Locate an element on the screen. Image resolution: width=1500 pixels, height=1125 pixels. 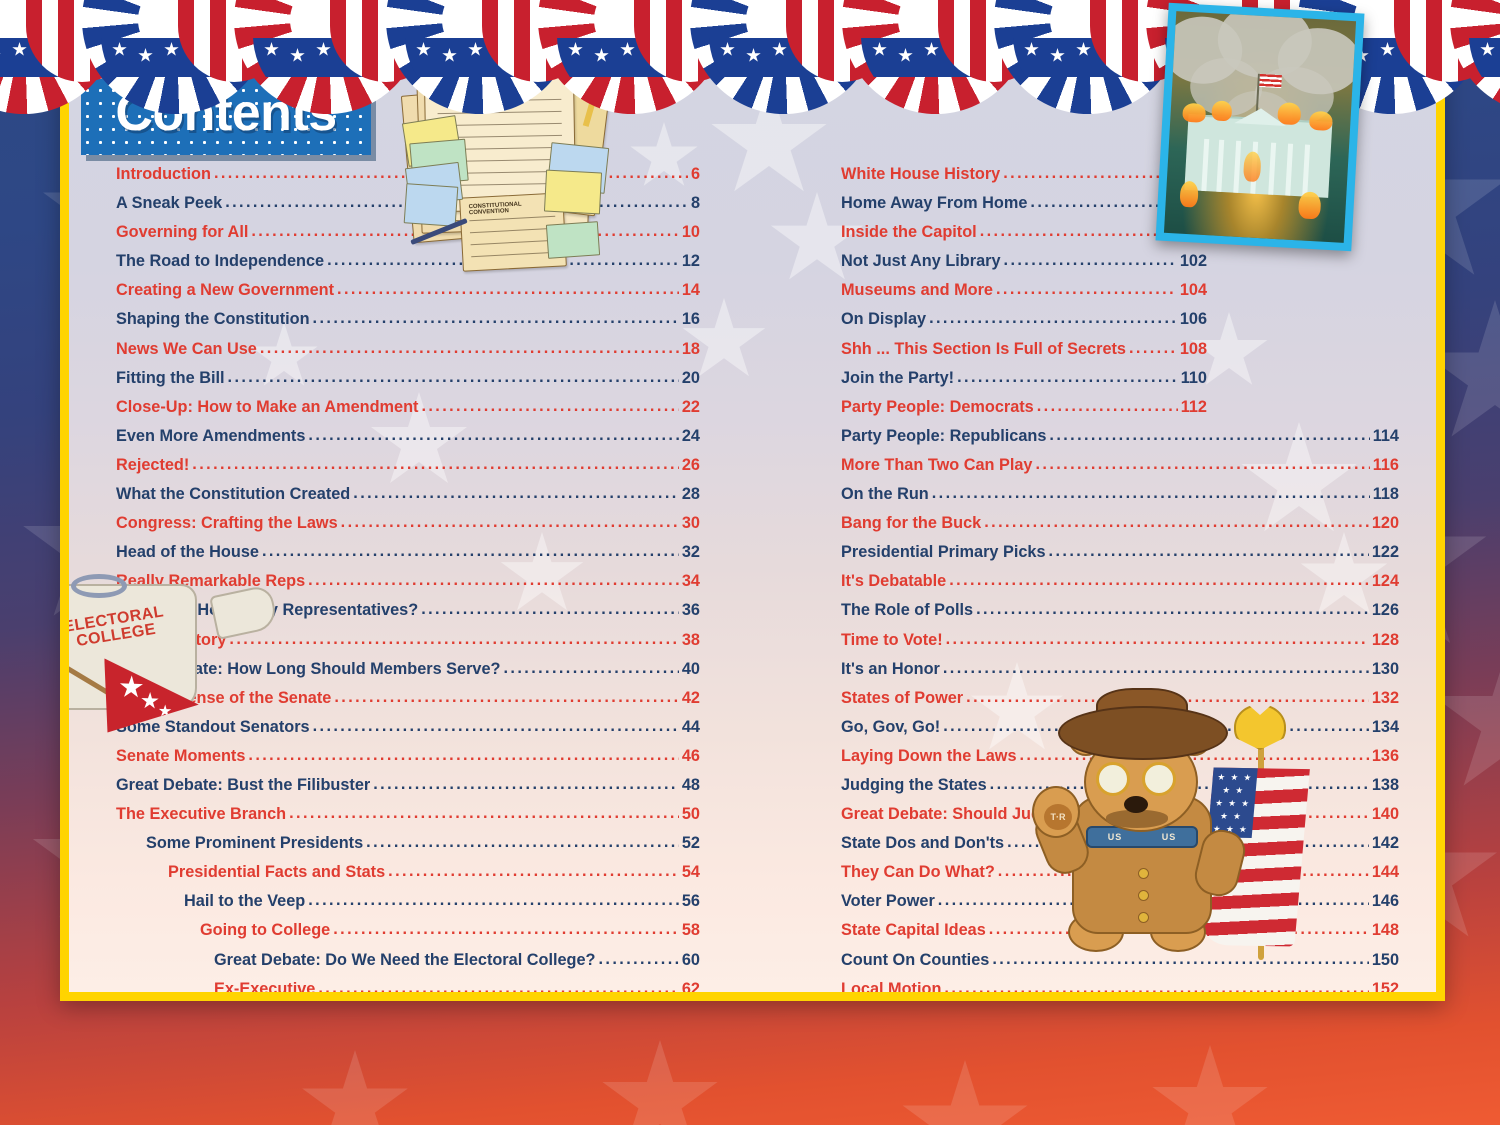
toc-entry-title: Inside the Capitol is located at coordinates (909, 232).